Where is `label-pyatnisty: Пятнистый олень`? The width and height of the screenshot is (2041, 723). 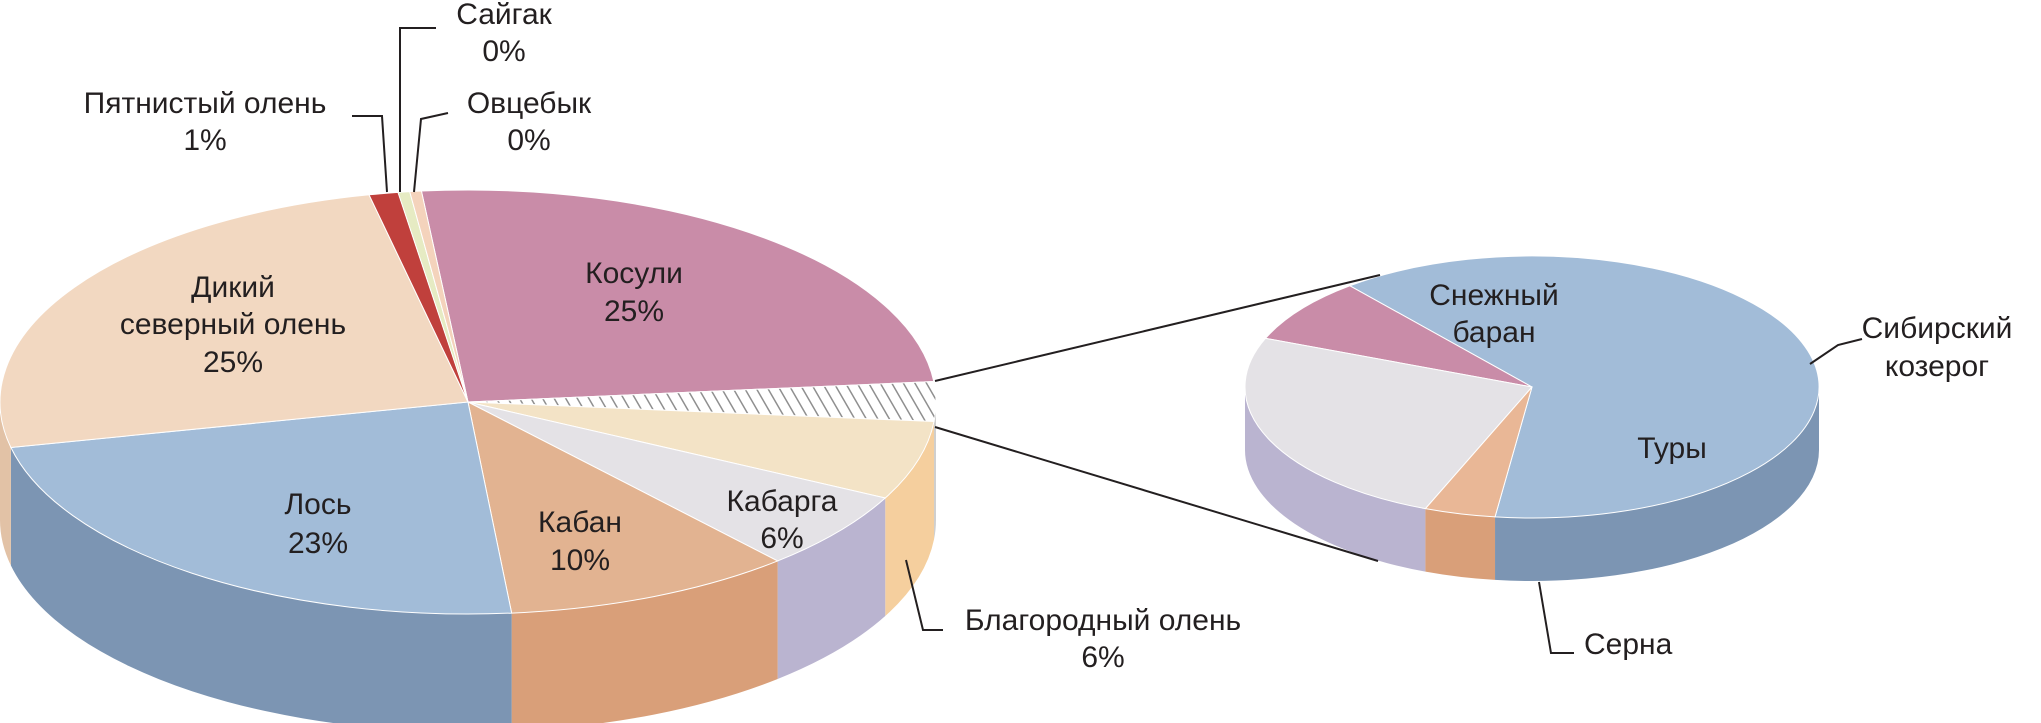 label-pyatnisty: Пятнистый олень is located at coordinates (205, 103).